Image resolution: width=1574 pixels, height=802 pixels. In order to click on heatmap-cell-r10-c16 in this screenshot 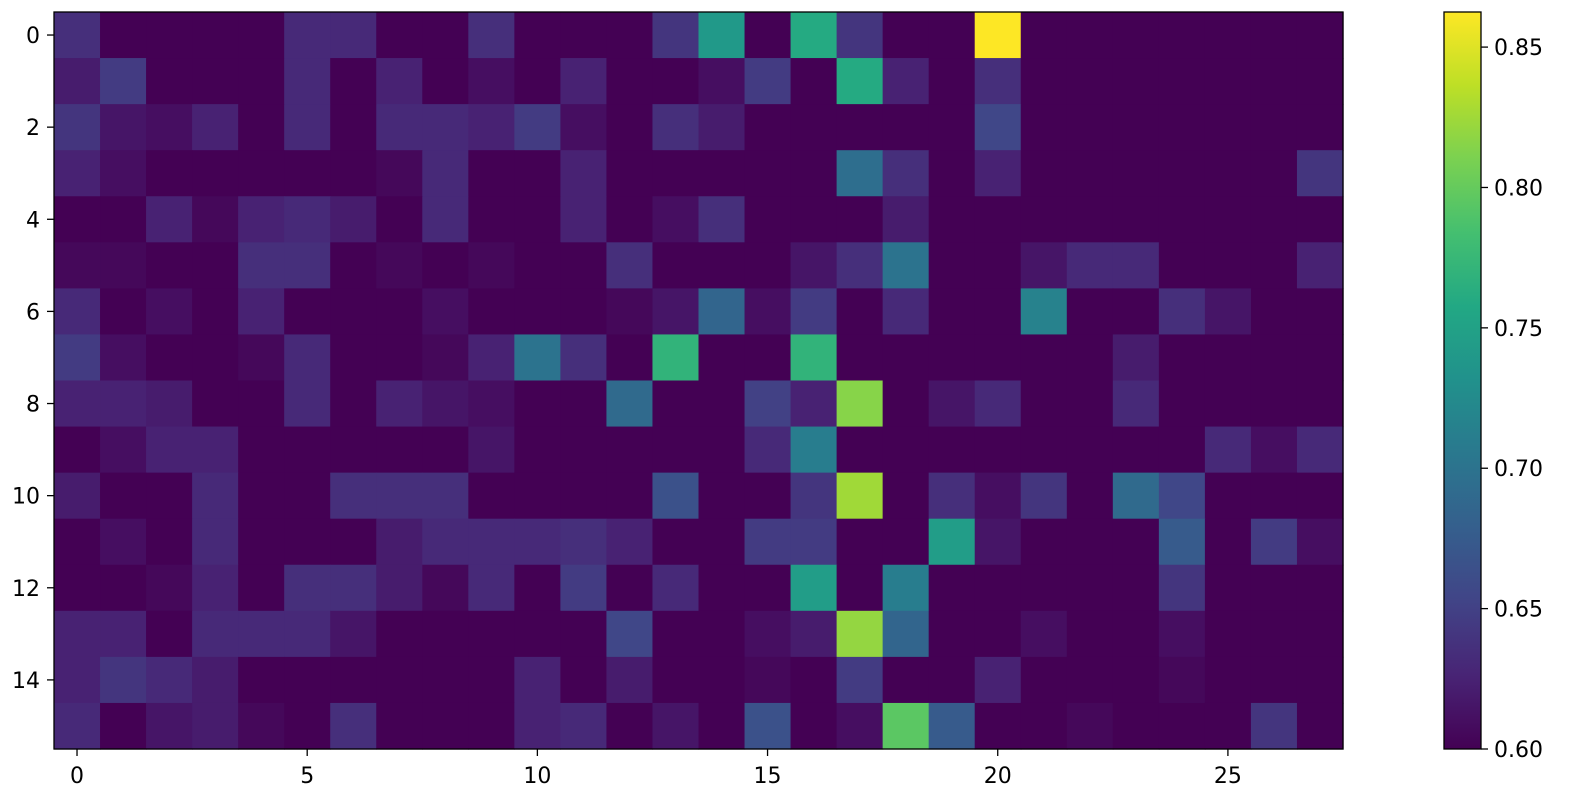, I will do `click(814, 496)`.